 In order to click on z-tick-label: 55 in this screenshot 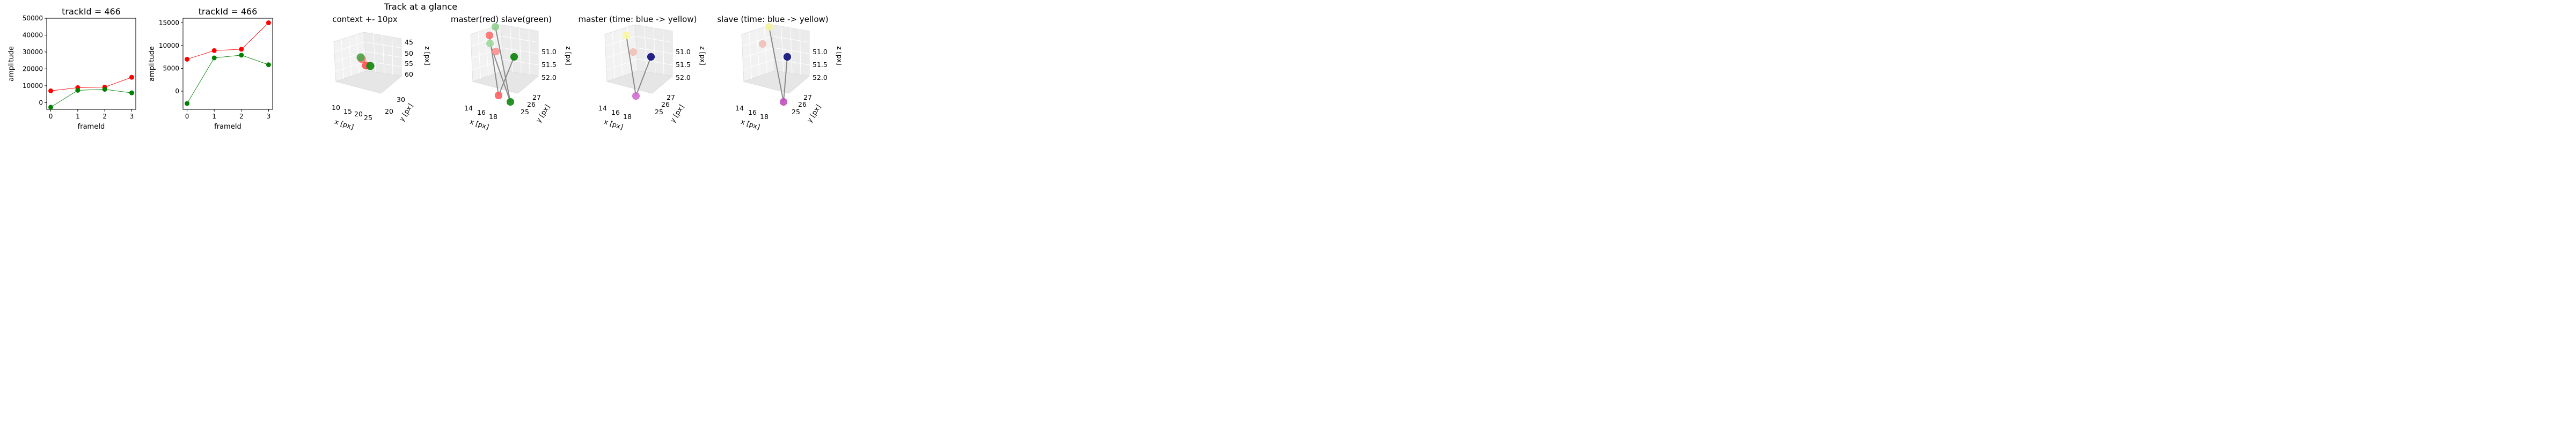, I will do `click(409, 64)`.